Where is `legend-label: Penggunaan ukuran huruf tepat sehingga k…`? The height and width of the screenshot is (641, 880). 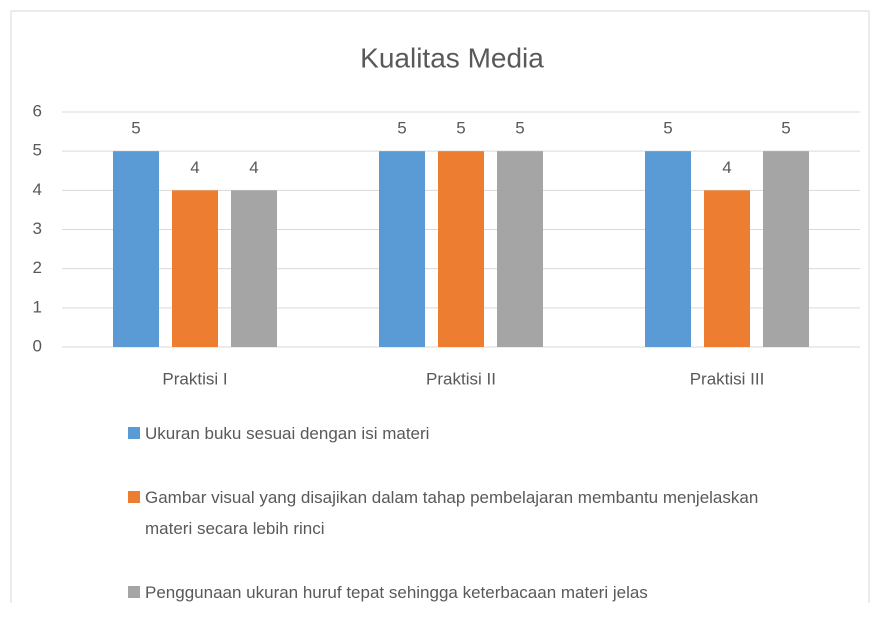
legend-label: Penggunaan ukuran huruf tepat sehingga k… is located at coordinates (396, 592).